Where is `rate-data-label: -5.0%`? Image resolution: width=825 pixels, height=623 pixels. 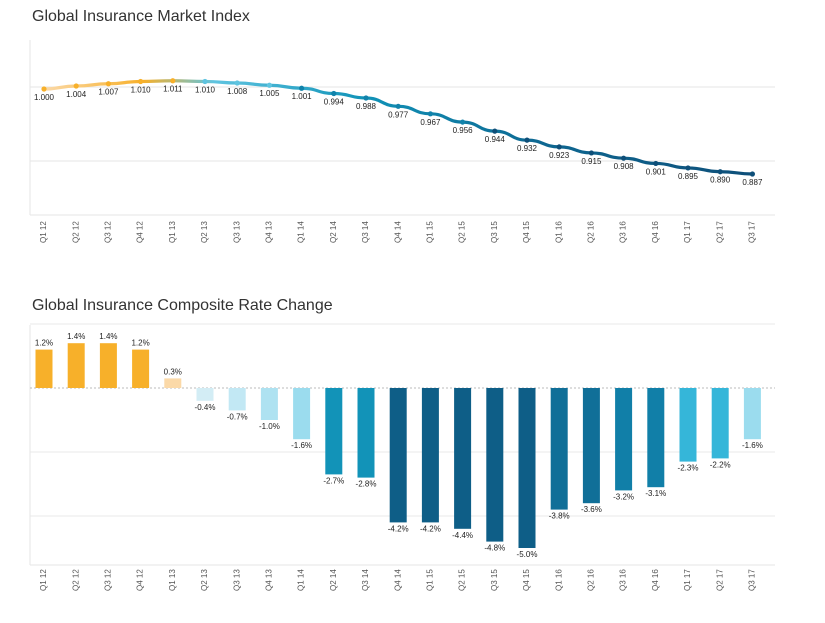
rate-data-label: -5.0% is located at coordinates (527, 554).